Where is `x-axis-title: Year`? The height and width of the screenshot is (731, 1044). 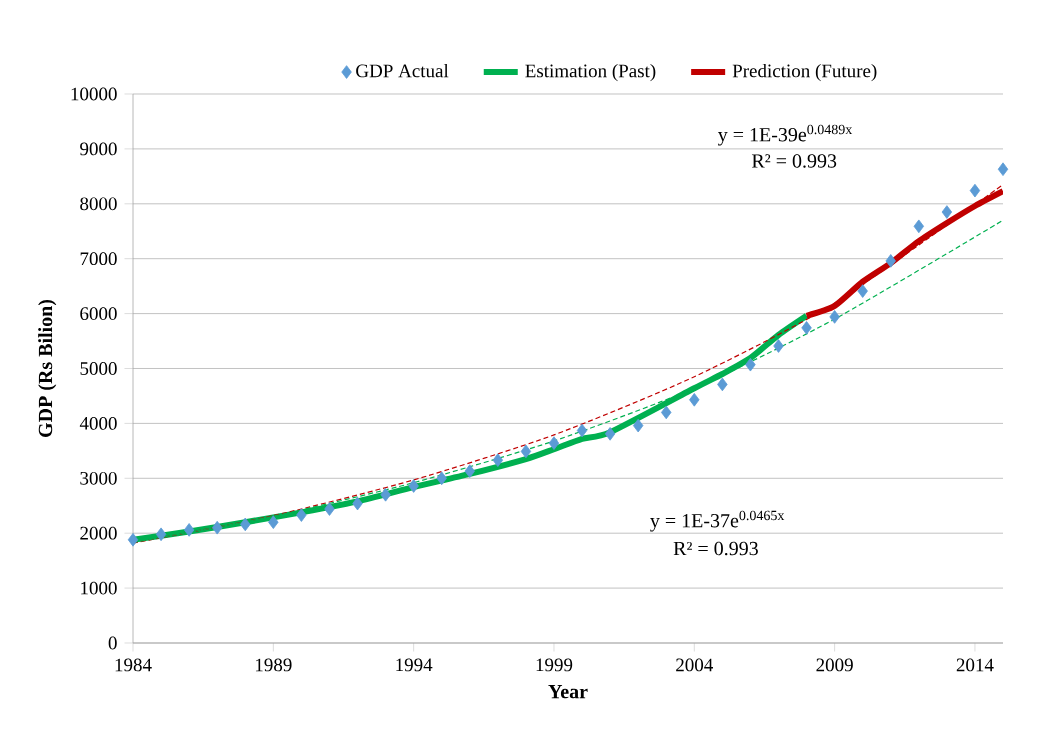 x-axis-title: Year is located at coordinates (568, 692).